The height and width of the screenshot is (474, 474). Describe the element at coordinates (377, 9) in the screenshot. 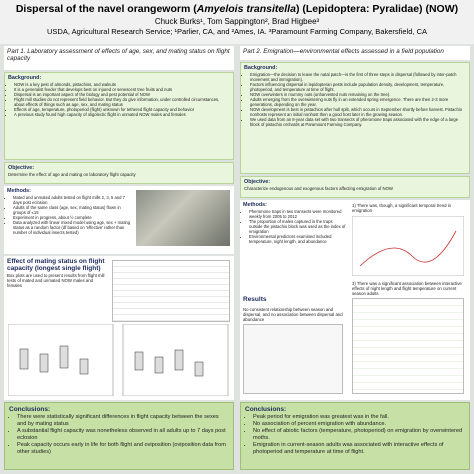

I see `title-part: ) (Lepidoptera: Pyralidae) (NOW)` at that location.